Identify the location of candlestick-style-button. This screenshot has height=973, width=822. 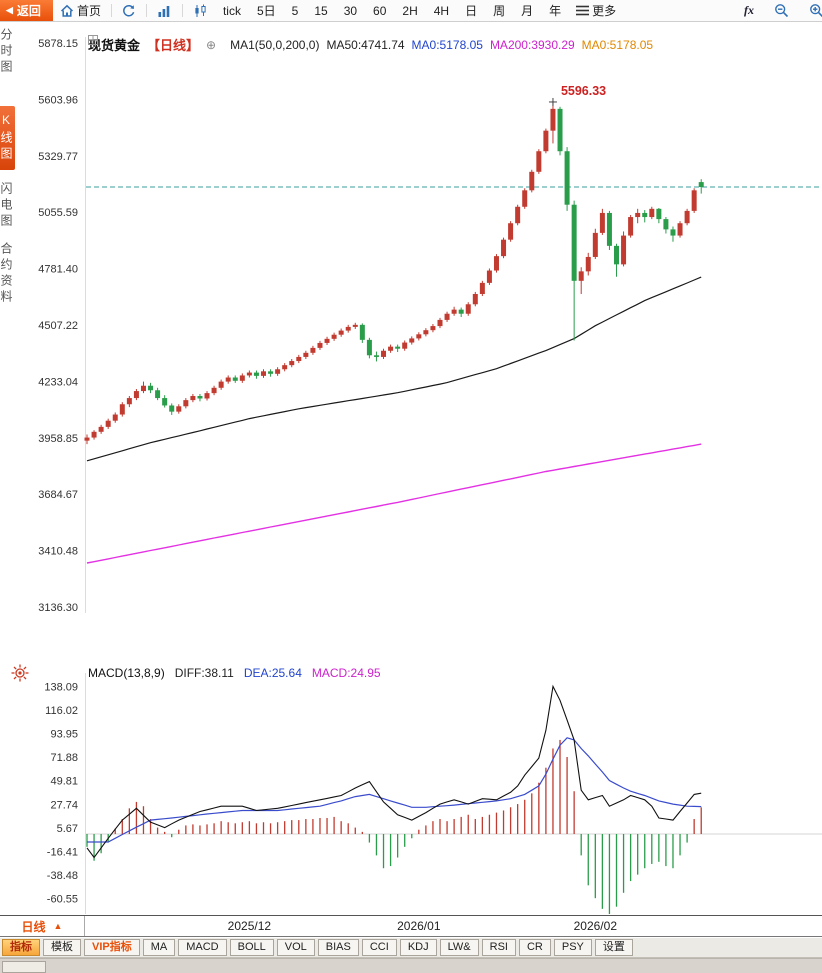
(200, 10).